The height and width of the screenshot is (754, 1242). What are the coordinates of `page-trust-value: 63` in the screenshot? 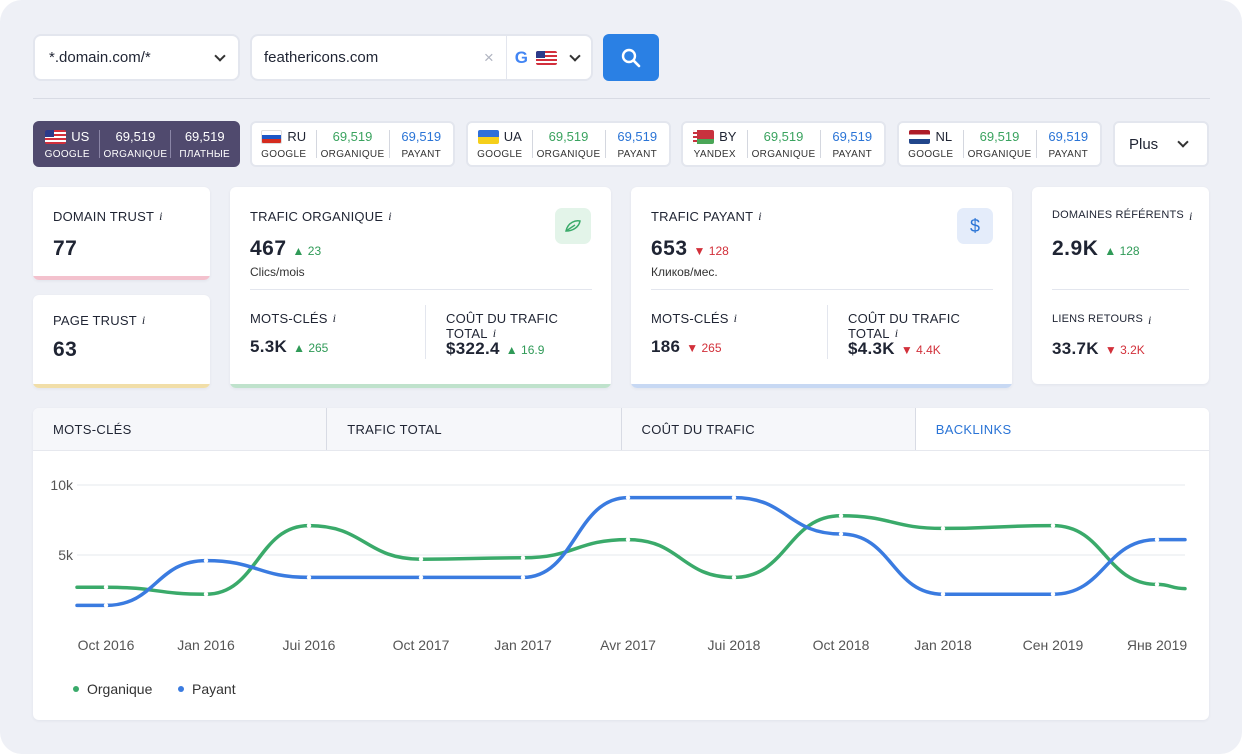 It's located at (65, 349).